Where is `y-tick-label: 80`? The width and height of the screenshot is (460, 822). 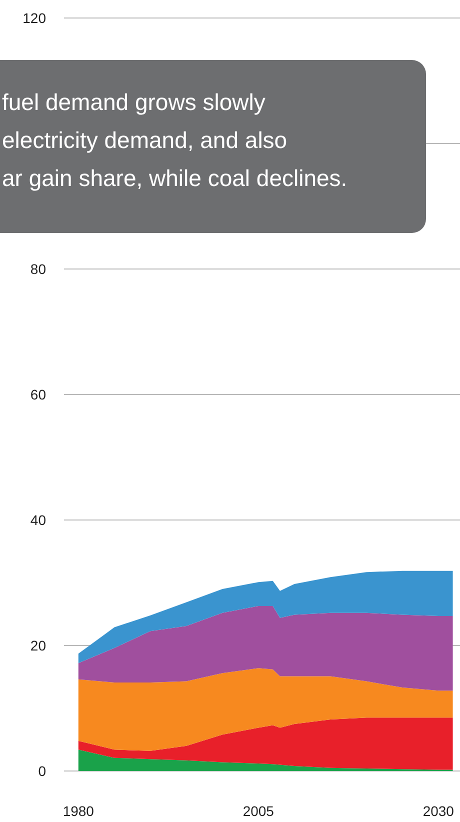
y-tick-label: 80 is located at coordinates (38, 268).